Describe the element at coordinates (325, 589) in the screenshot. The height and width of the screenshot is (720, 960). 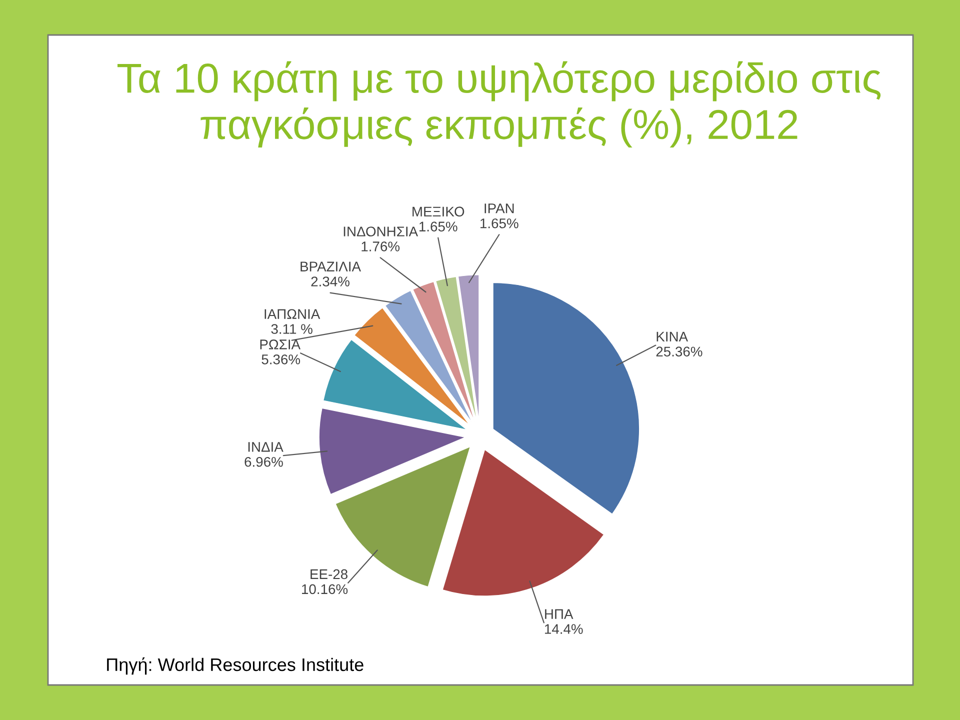
I see `data-label: 10.16%` at that location.